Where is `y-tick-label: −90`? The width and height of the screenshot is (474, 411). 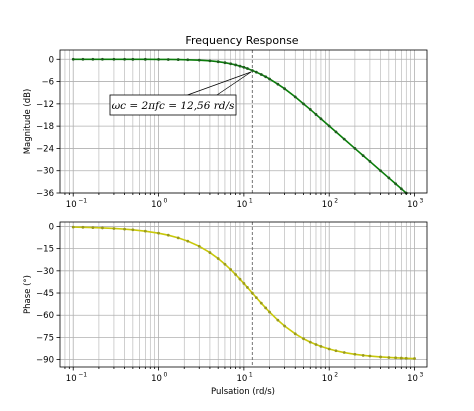 y-tick-label: −90 is located at coordinates (45, 361).